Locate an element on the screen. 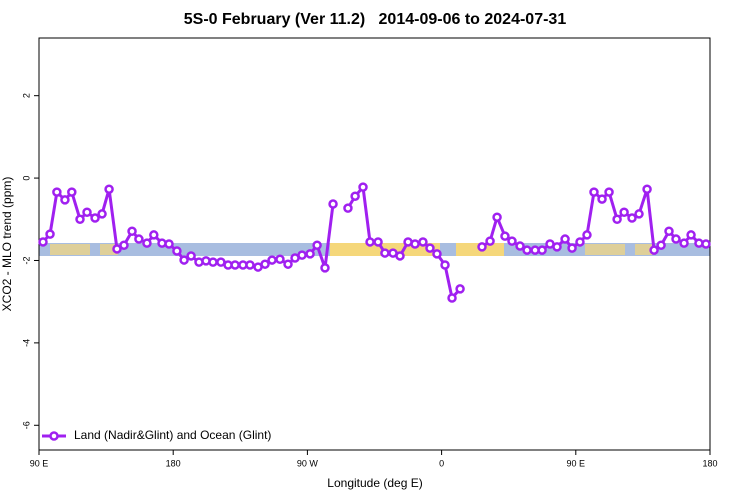 This screenshot has height=500, width=750. y-tick-label: 2 is located at coordinates (26, 95).